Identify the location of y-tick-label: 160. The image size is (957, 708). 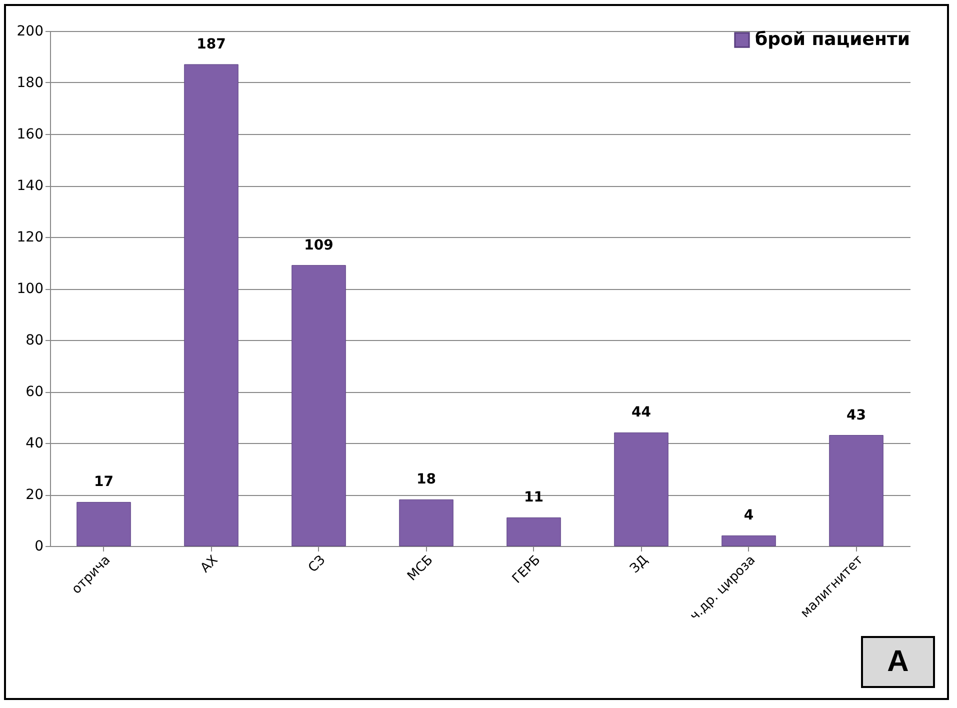
(30, 134).